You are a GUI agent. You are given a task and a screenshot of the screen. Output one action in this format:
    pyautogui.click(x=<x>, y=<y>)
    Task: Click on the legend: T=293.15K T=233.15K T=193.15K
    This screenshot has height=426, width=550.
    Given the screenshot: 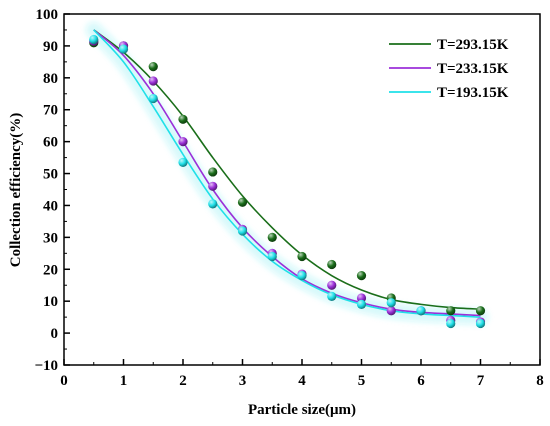 What is the action you would take?
    pyautogui.click(x=449, y=69)
    